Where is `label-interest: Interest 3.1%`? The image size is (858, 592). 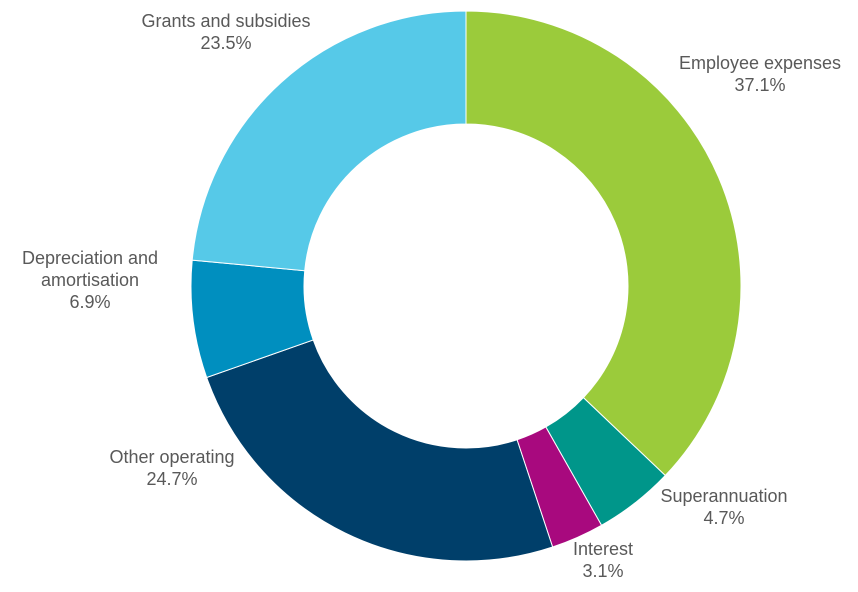
label-interest: Interest 3.1% is located at coordinates (603, 560).